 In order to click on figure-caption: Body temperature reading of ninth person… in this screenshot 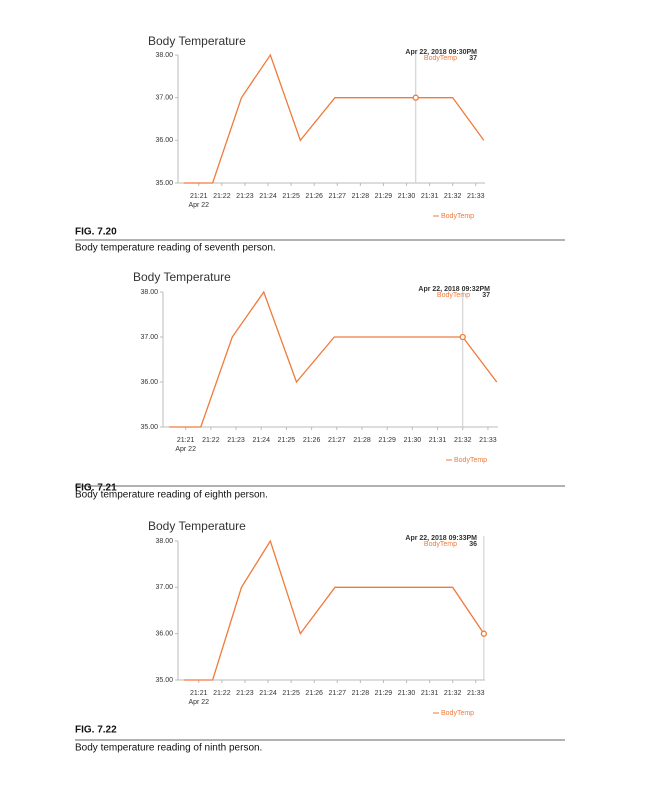, I will do `click(168, 748)`.